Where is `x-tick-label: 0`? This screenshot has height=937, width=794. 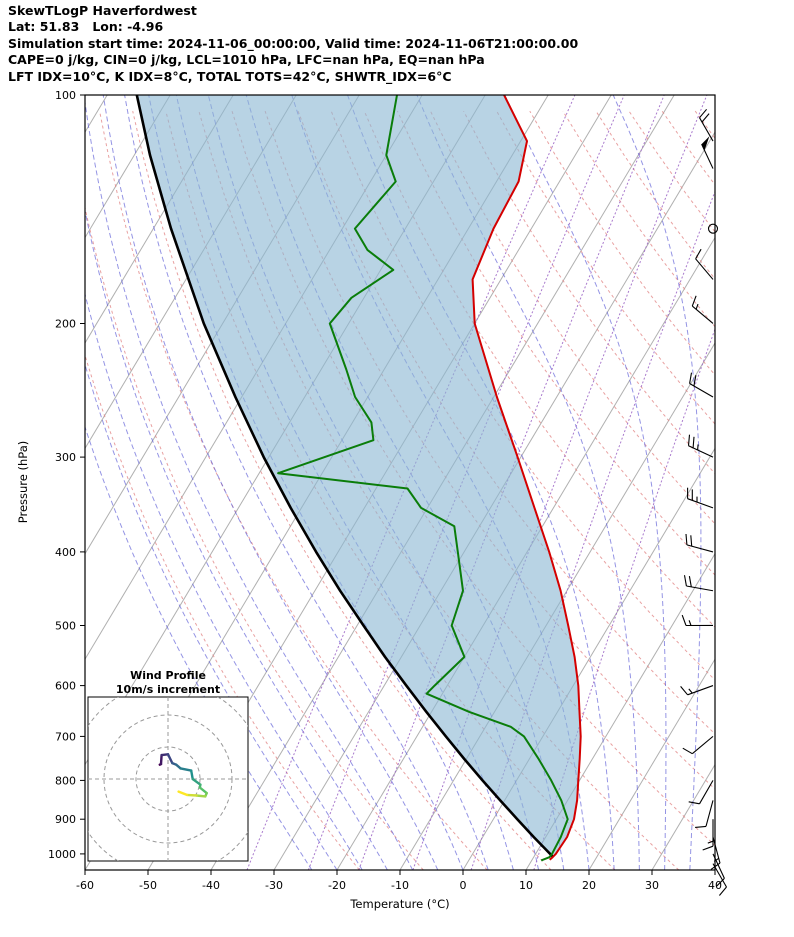
x-tick-label: 0 is located at coordinates (463, 885).